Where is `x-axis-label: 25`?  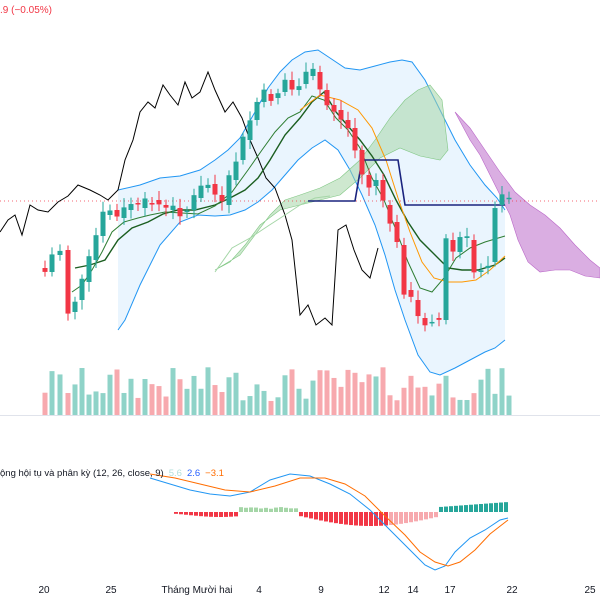 x-axis-label: 25 is located at coordinates (111, 590).